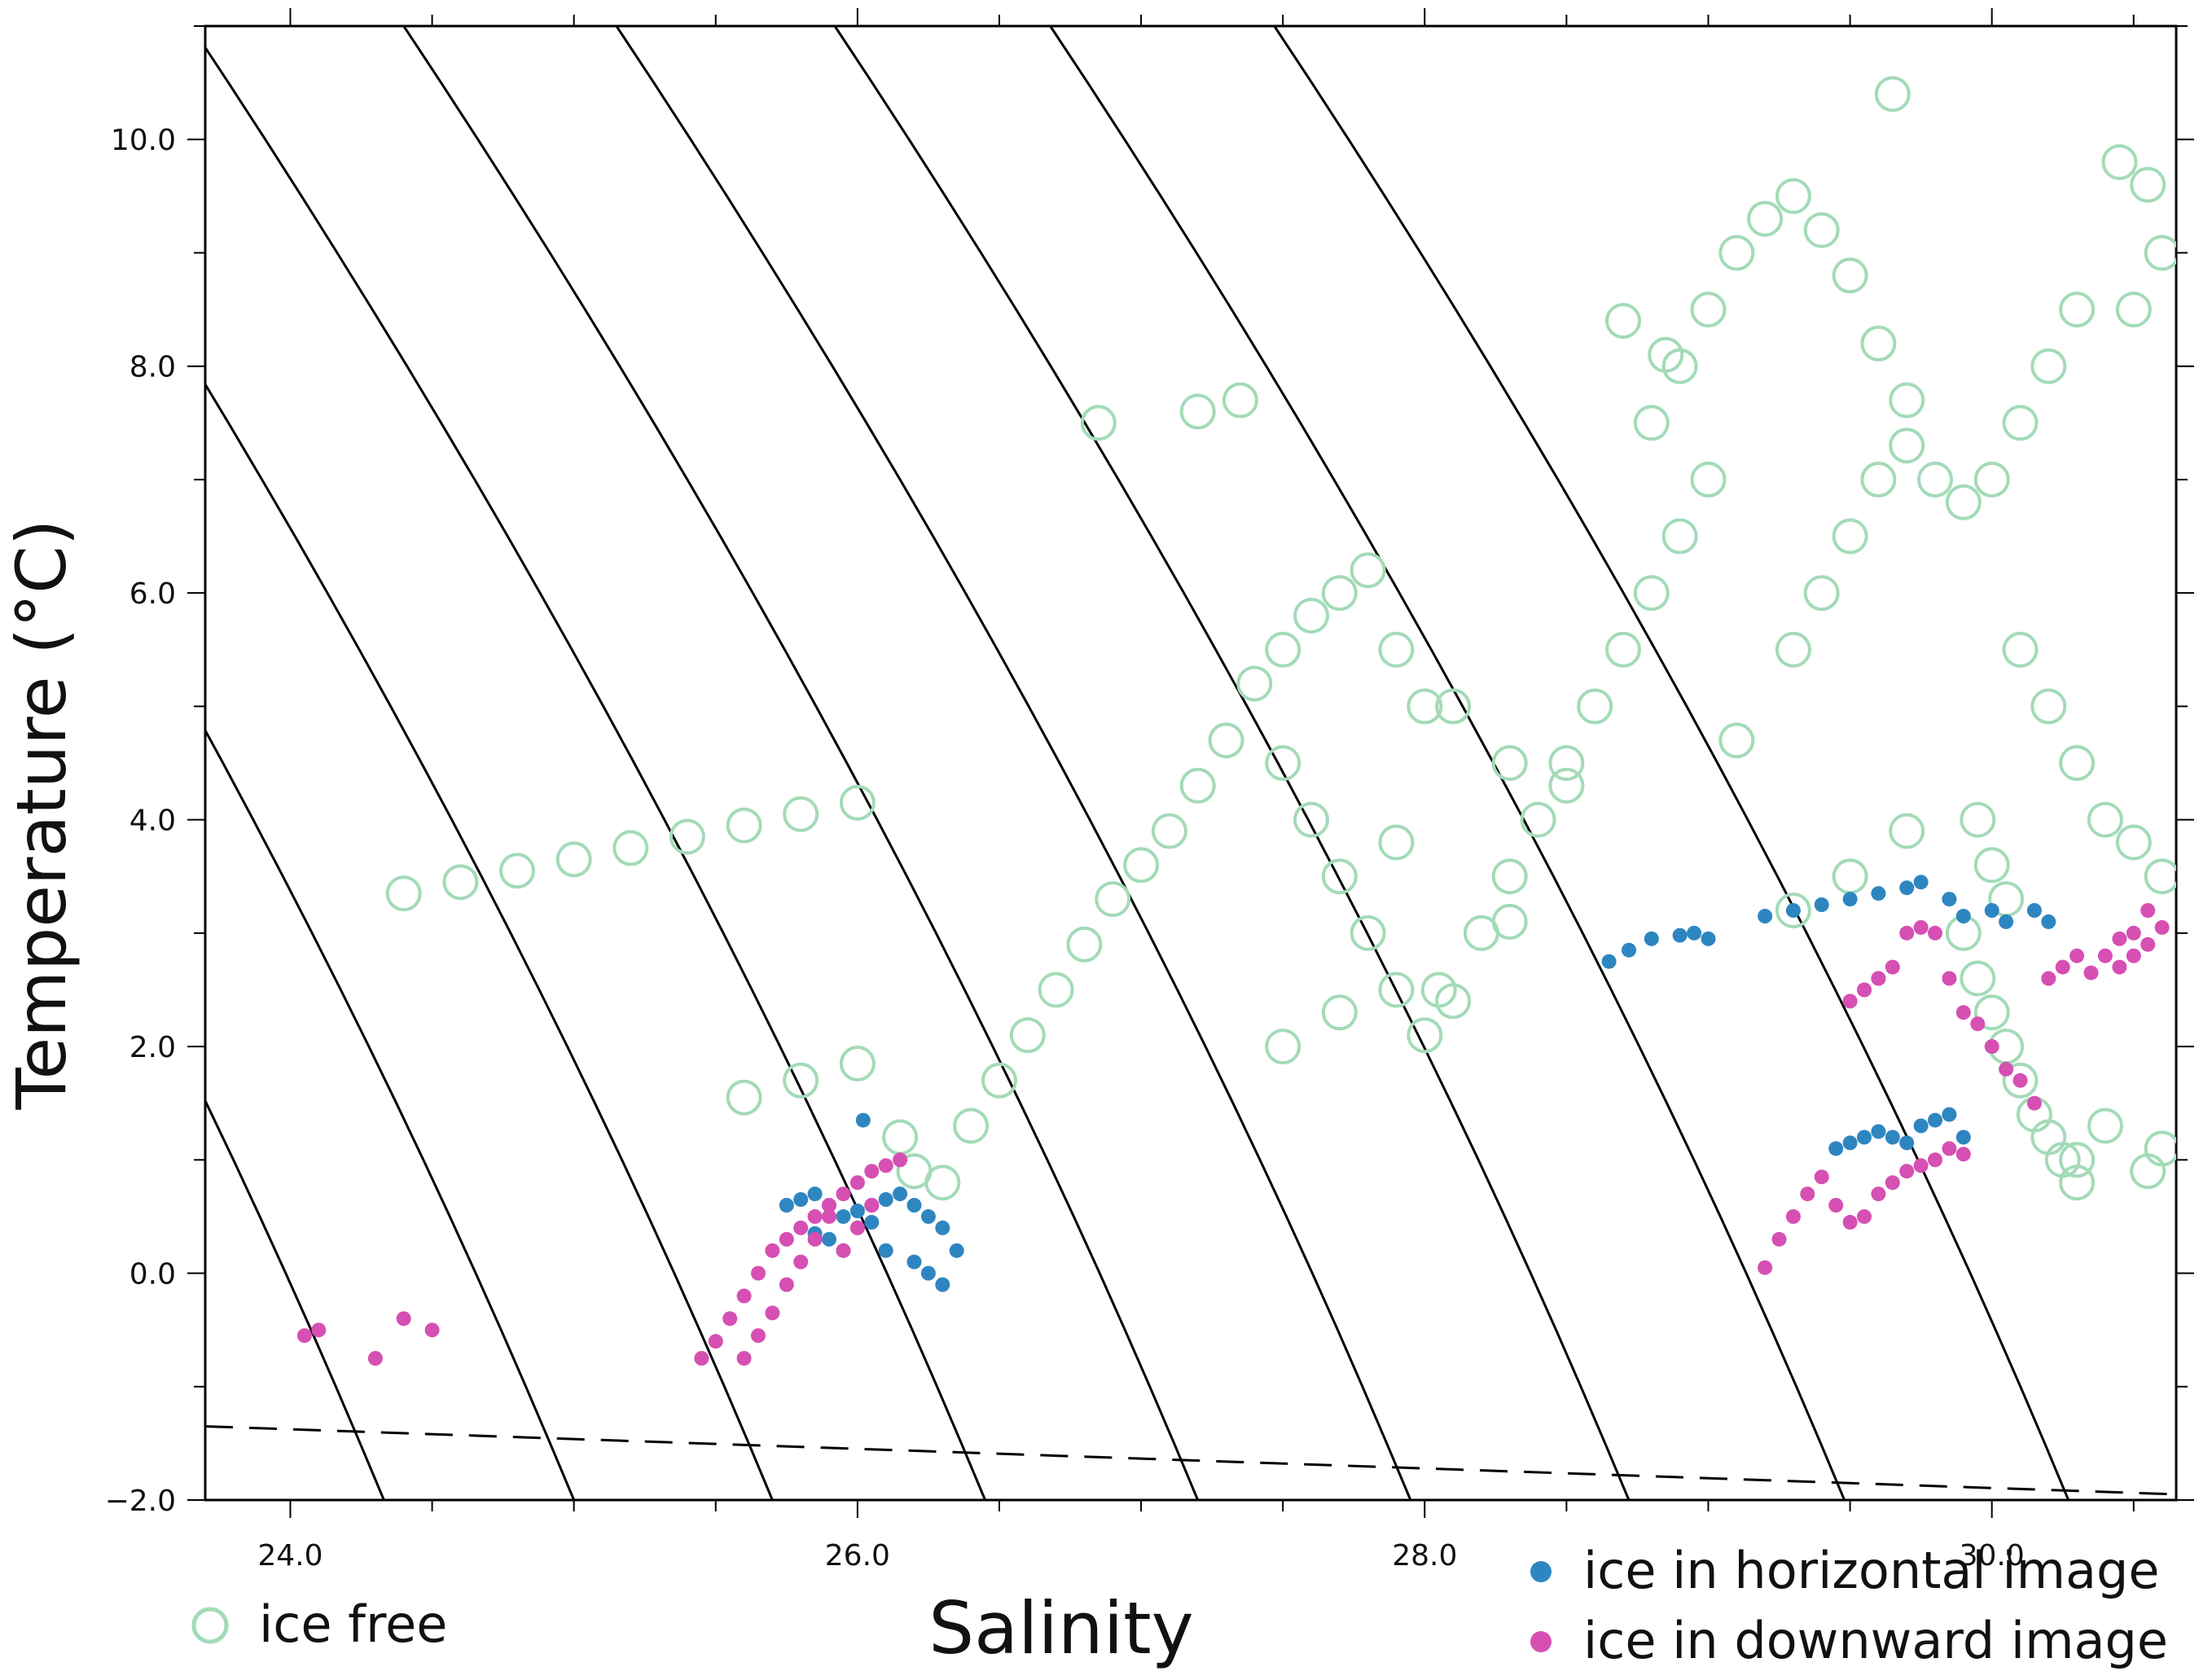 Image resolution: width=2199 pixels, height=1680 pixels. Describe the element at coordinates (290, 1556) in the screenshot. I see `x-tick-label: 24.0` at that location.